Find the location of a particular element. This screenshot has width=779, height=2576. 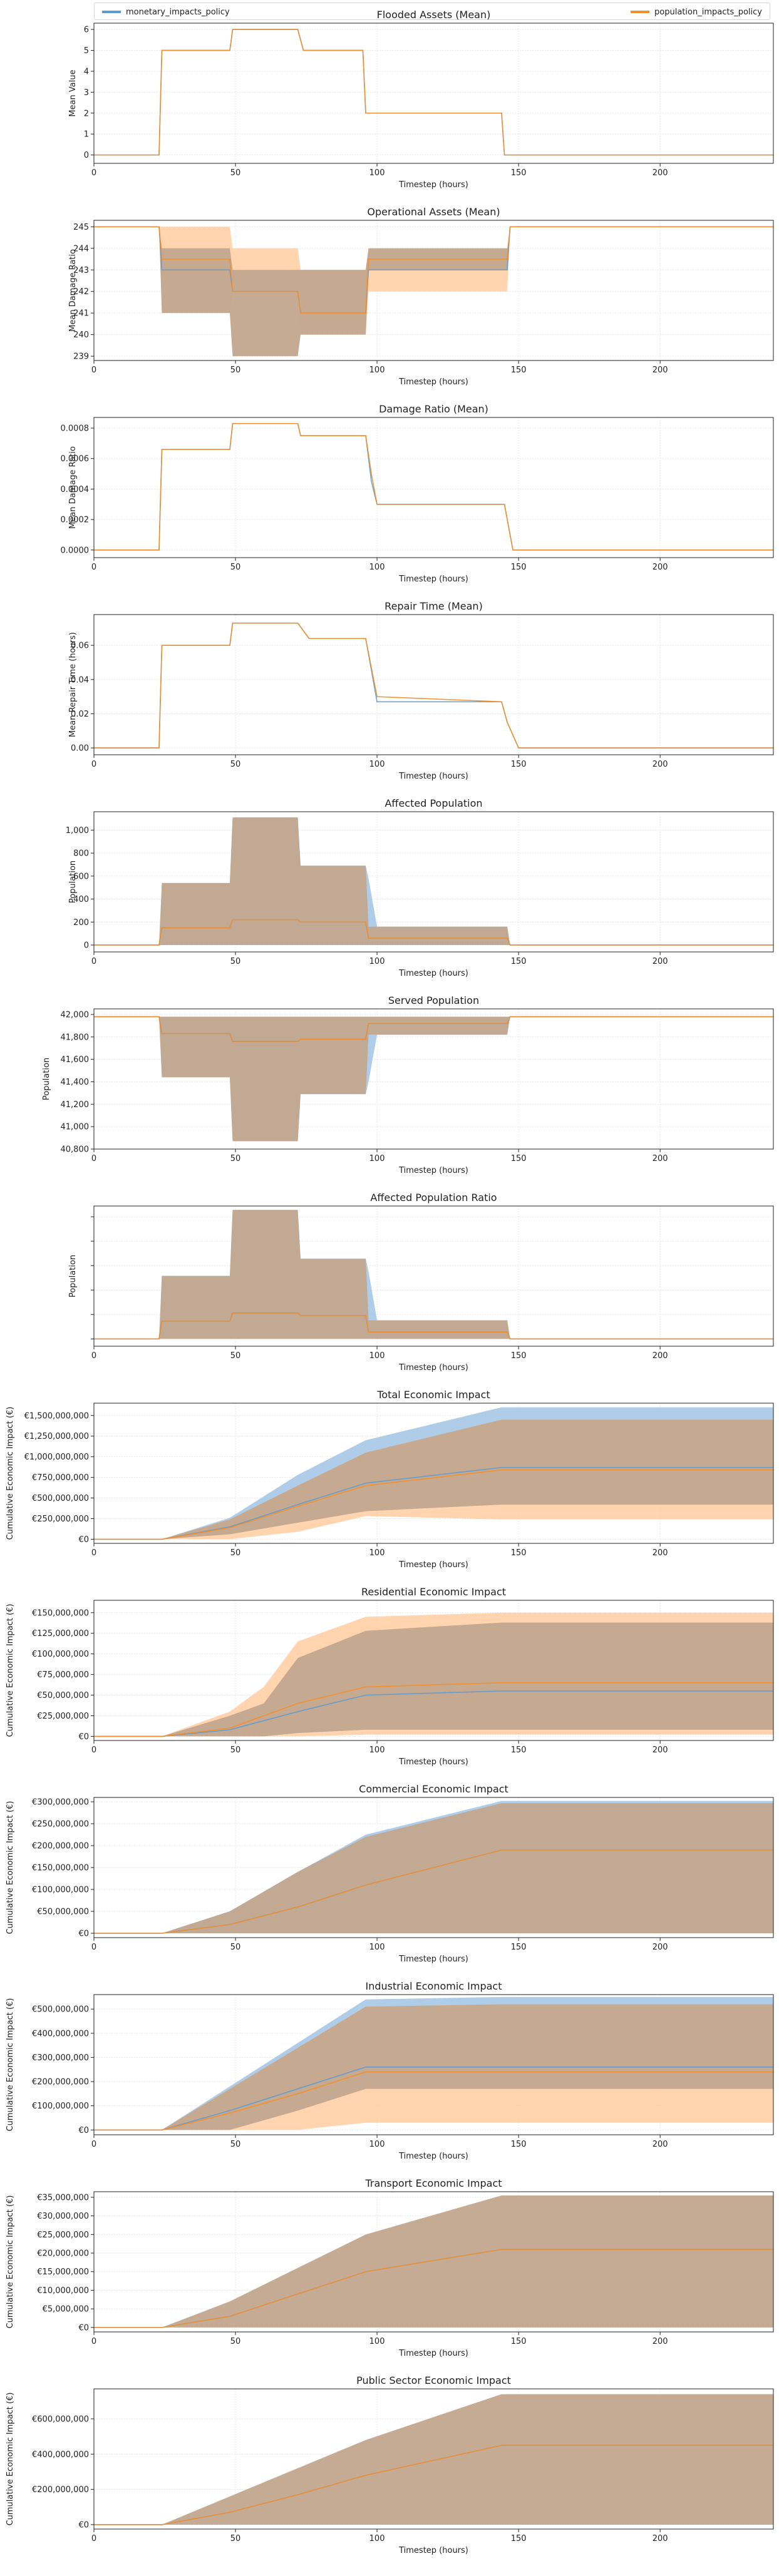

y-tick-label: 4 is located at coordinates (86, 71).